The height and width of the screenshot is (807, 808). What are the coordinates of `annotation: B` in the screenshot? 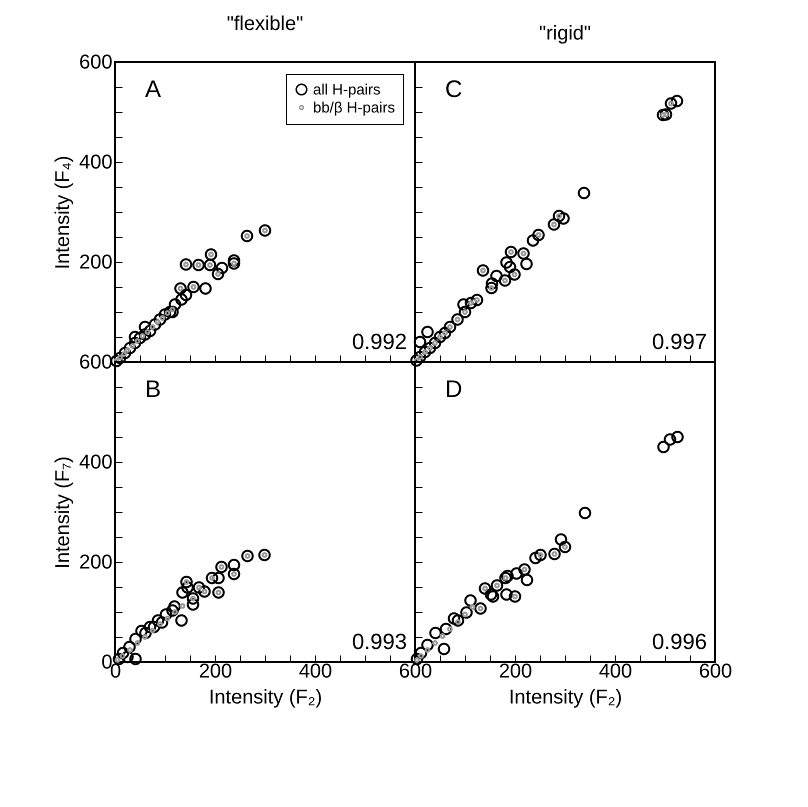 It's located at (153, 389).